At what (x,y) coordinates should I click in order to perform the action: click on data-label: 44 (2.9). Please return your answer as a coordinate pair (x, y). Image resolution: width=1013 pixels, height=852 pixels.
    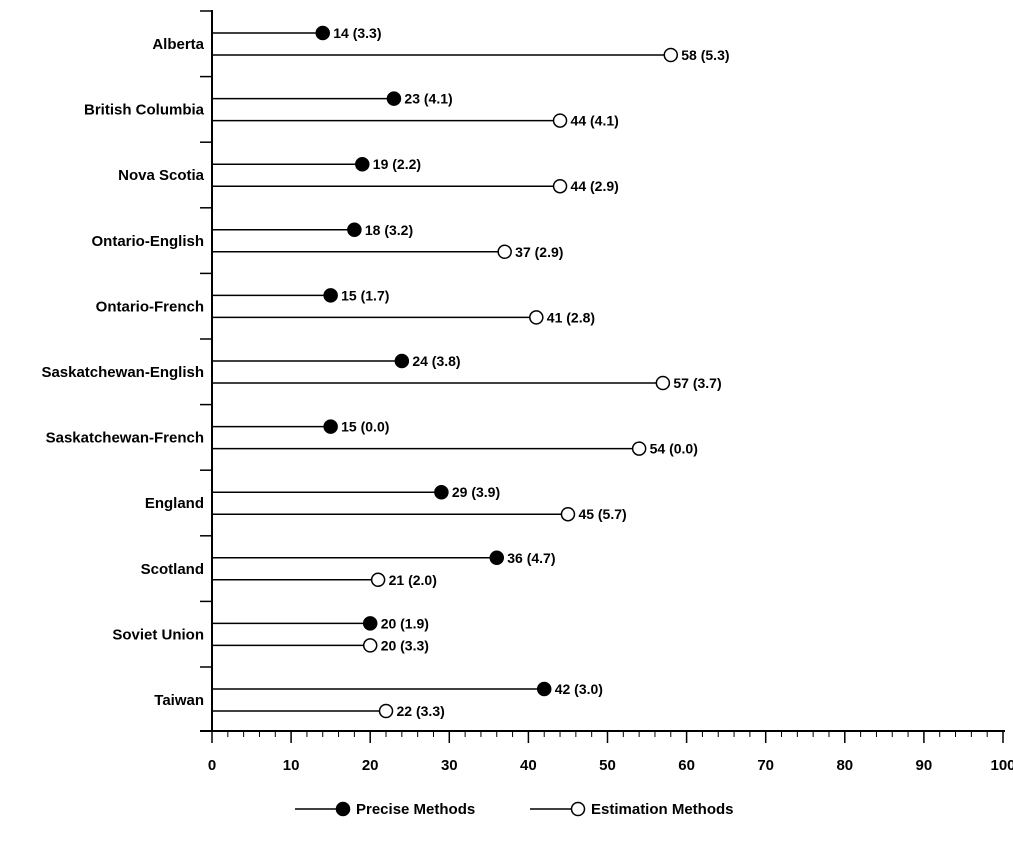
    Looking at the image, I should click on (595, 186).